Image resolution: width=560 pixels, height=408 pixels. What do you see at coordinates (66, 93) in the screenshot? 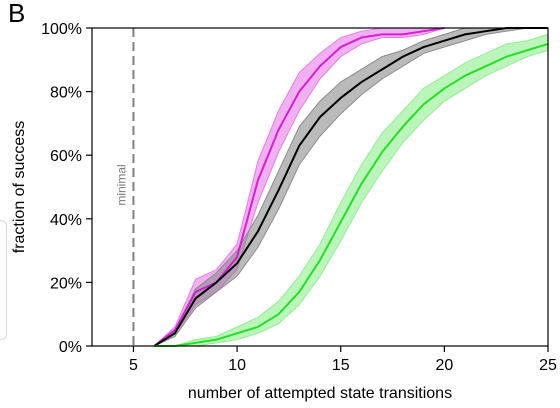
I see `y-tick-label: 80%` at bounding box center [66, 93].